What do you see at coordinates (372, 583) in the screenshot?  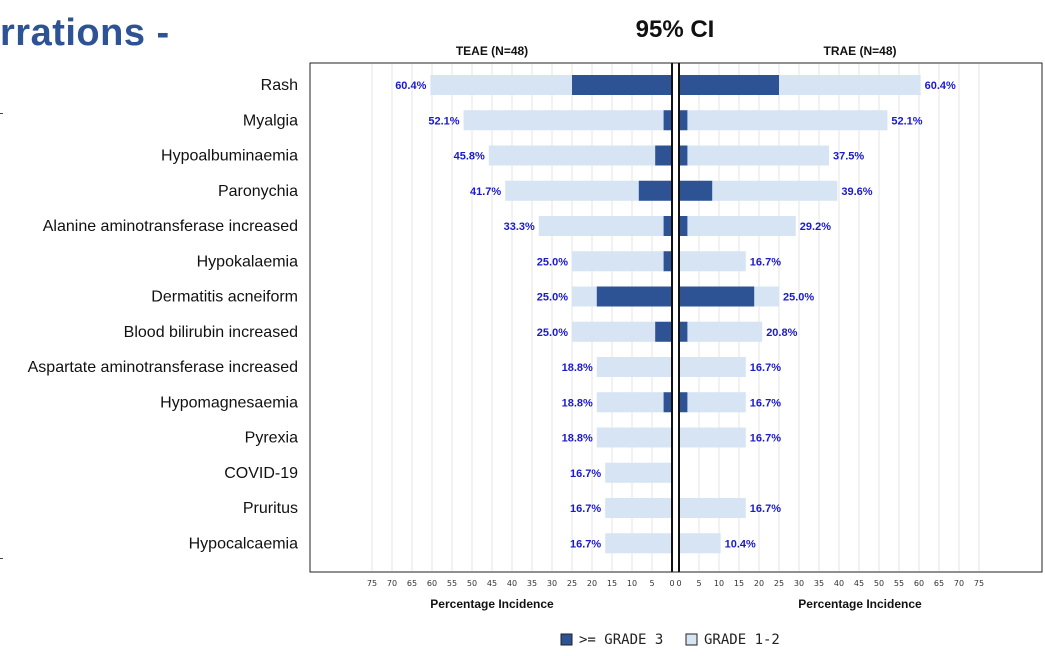 I see `teae-tick-label: 75` at bounding box center [372, 583].